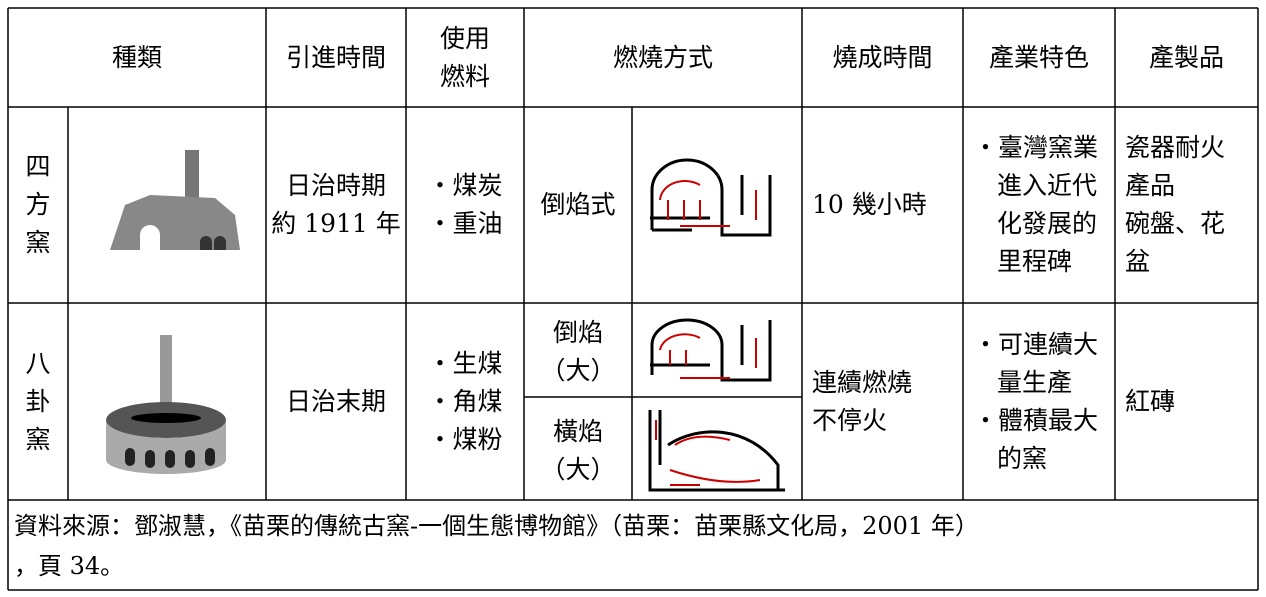 The image size is (1266, 597). I want to click on text-line: 盆, so click(1138, 261).